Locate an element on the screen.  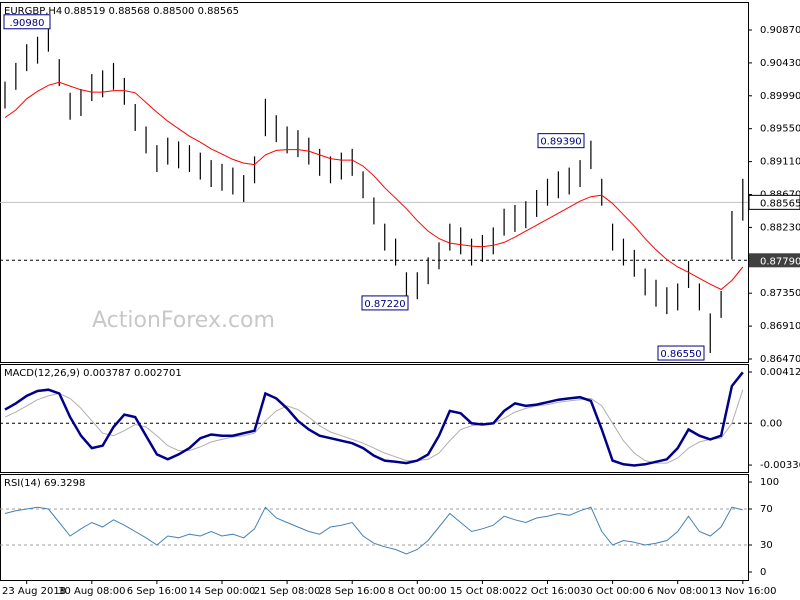
y-tick-label: 0.87350 is located at coordinates (780, 293).